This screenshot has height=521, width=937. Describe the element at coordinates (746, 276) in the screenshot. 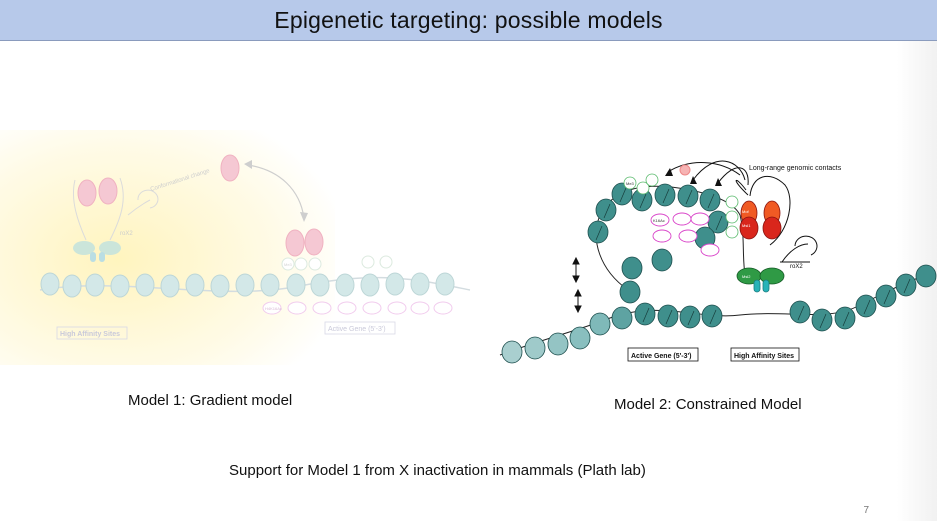

I see `model2-msl2-label: Msl2` at that location.